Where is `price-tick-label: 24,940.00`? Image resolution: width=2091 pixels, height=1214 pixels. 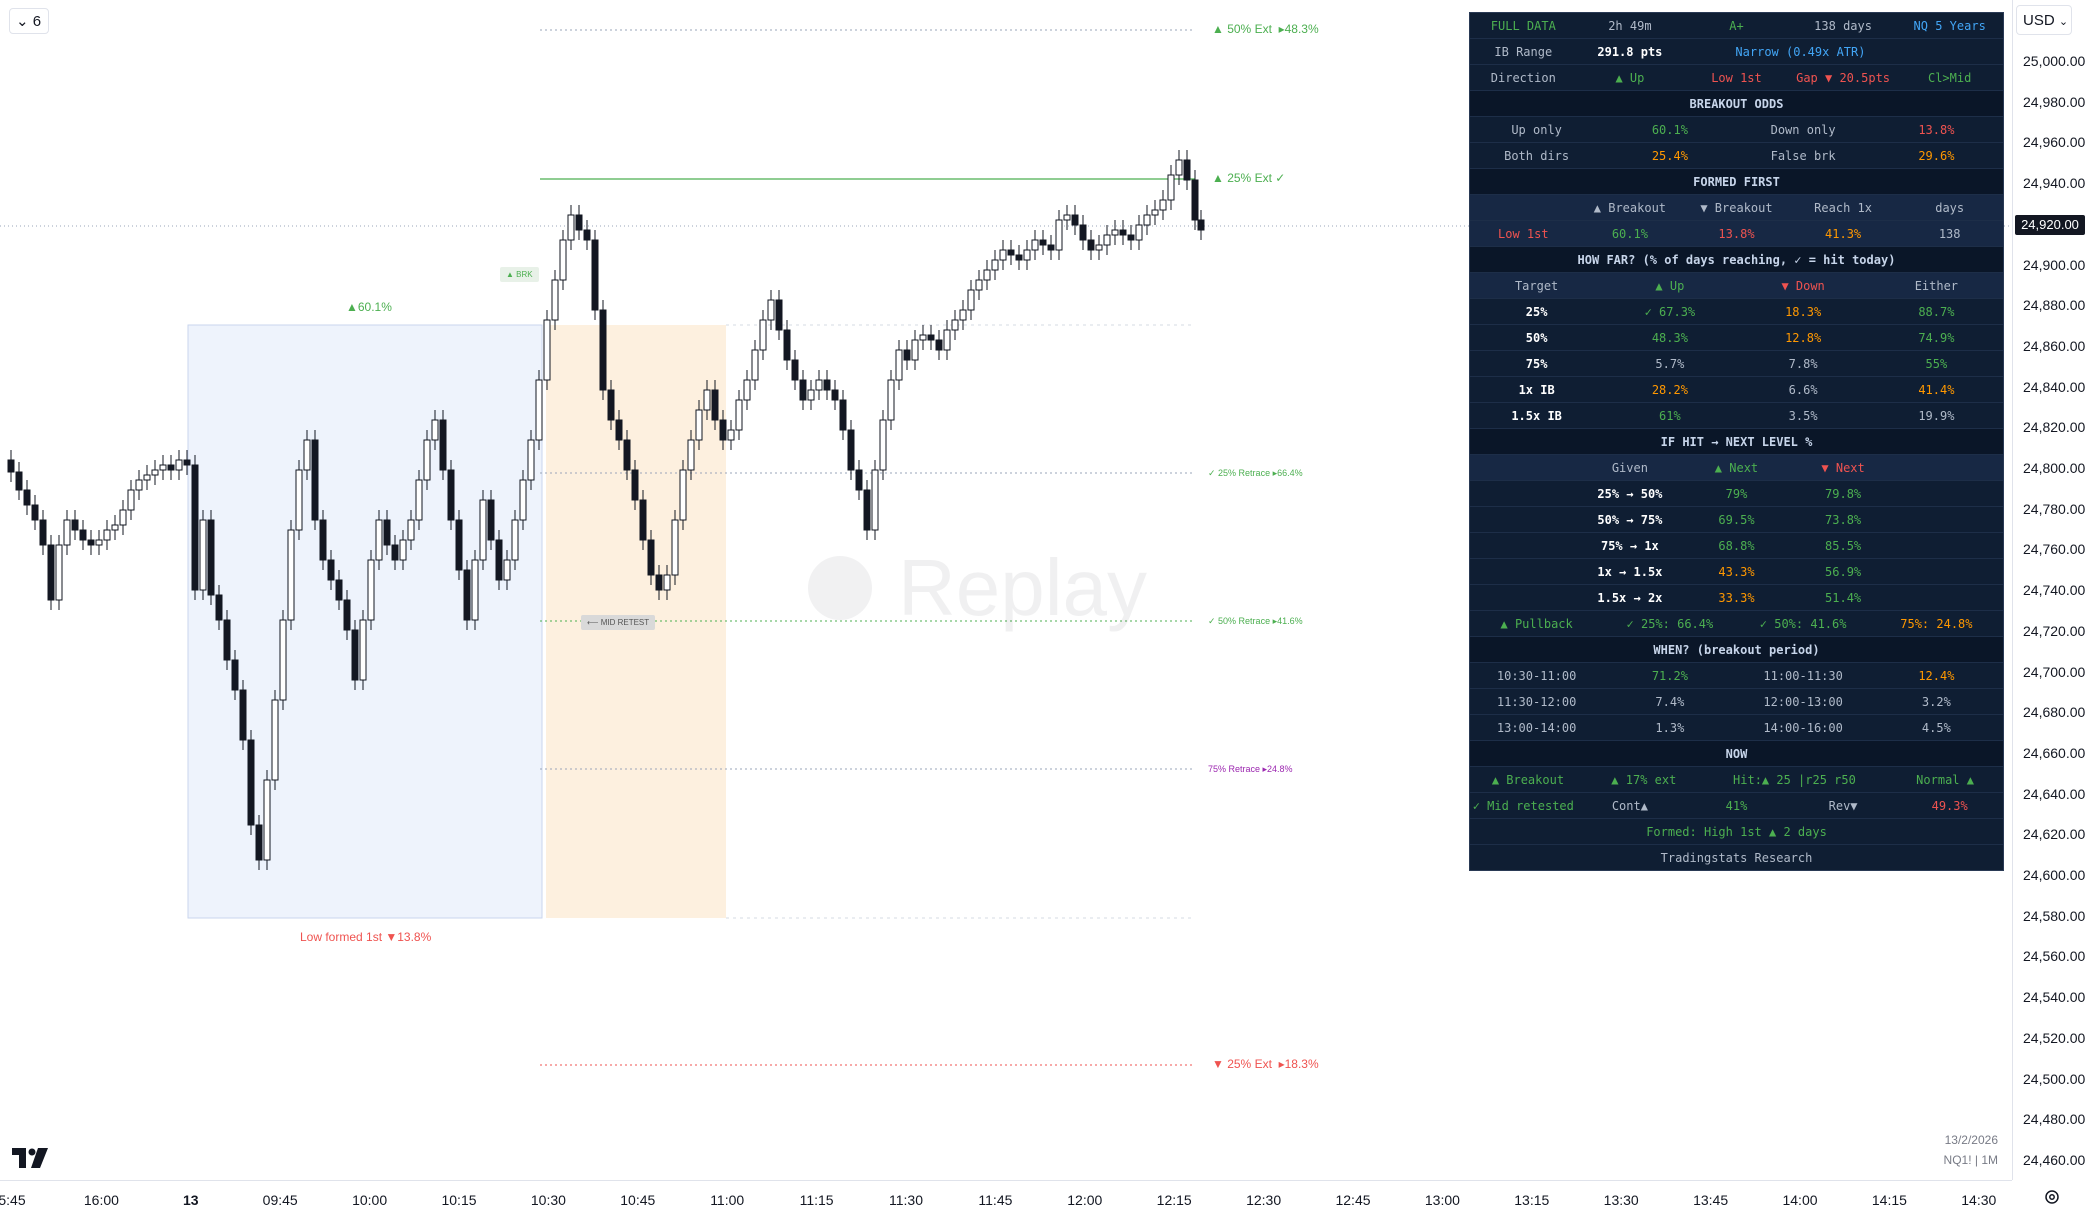
price-tick-label: 24,940.00 is located at coordinates (2054, 183).